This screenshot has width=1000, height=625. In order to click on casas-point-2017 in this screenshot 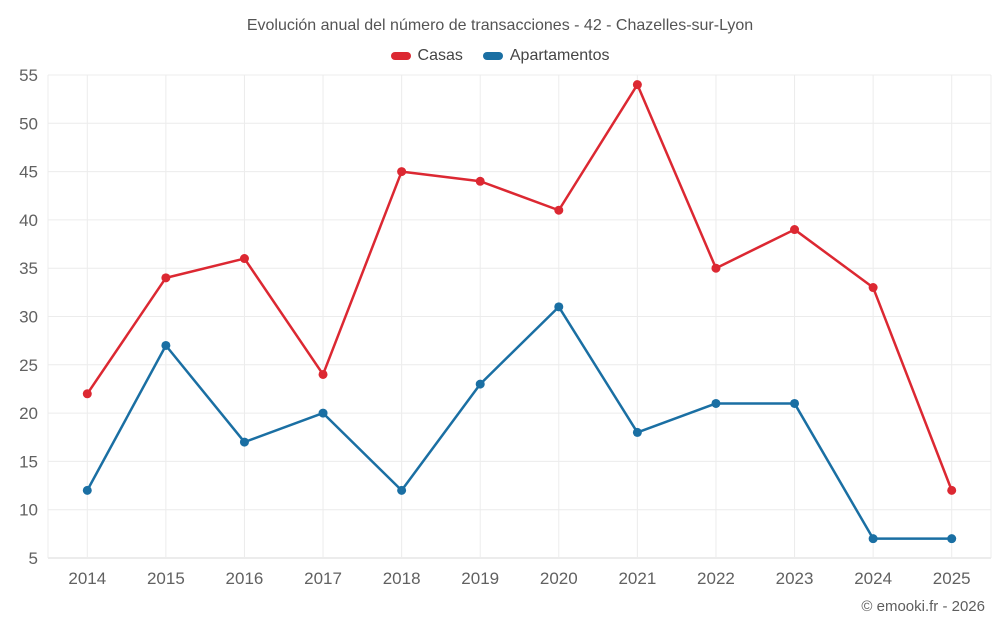, I will do `click(323, 374)`.